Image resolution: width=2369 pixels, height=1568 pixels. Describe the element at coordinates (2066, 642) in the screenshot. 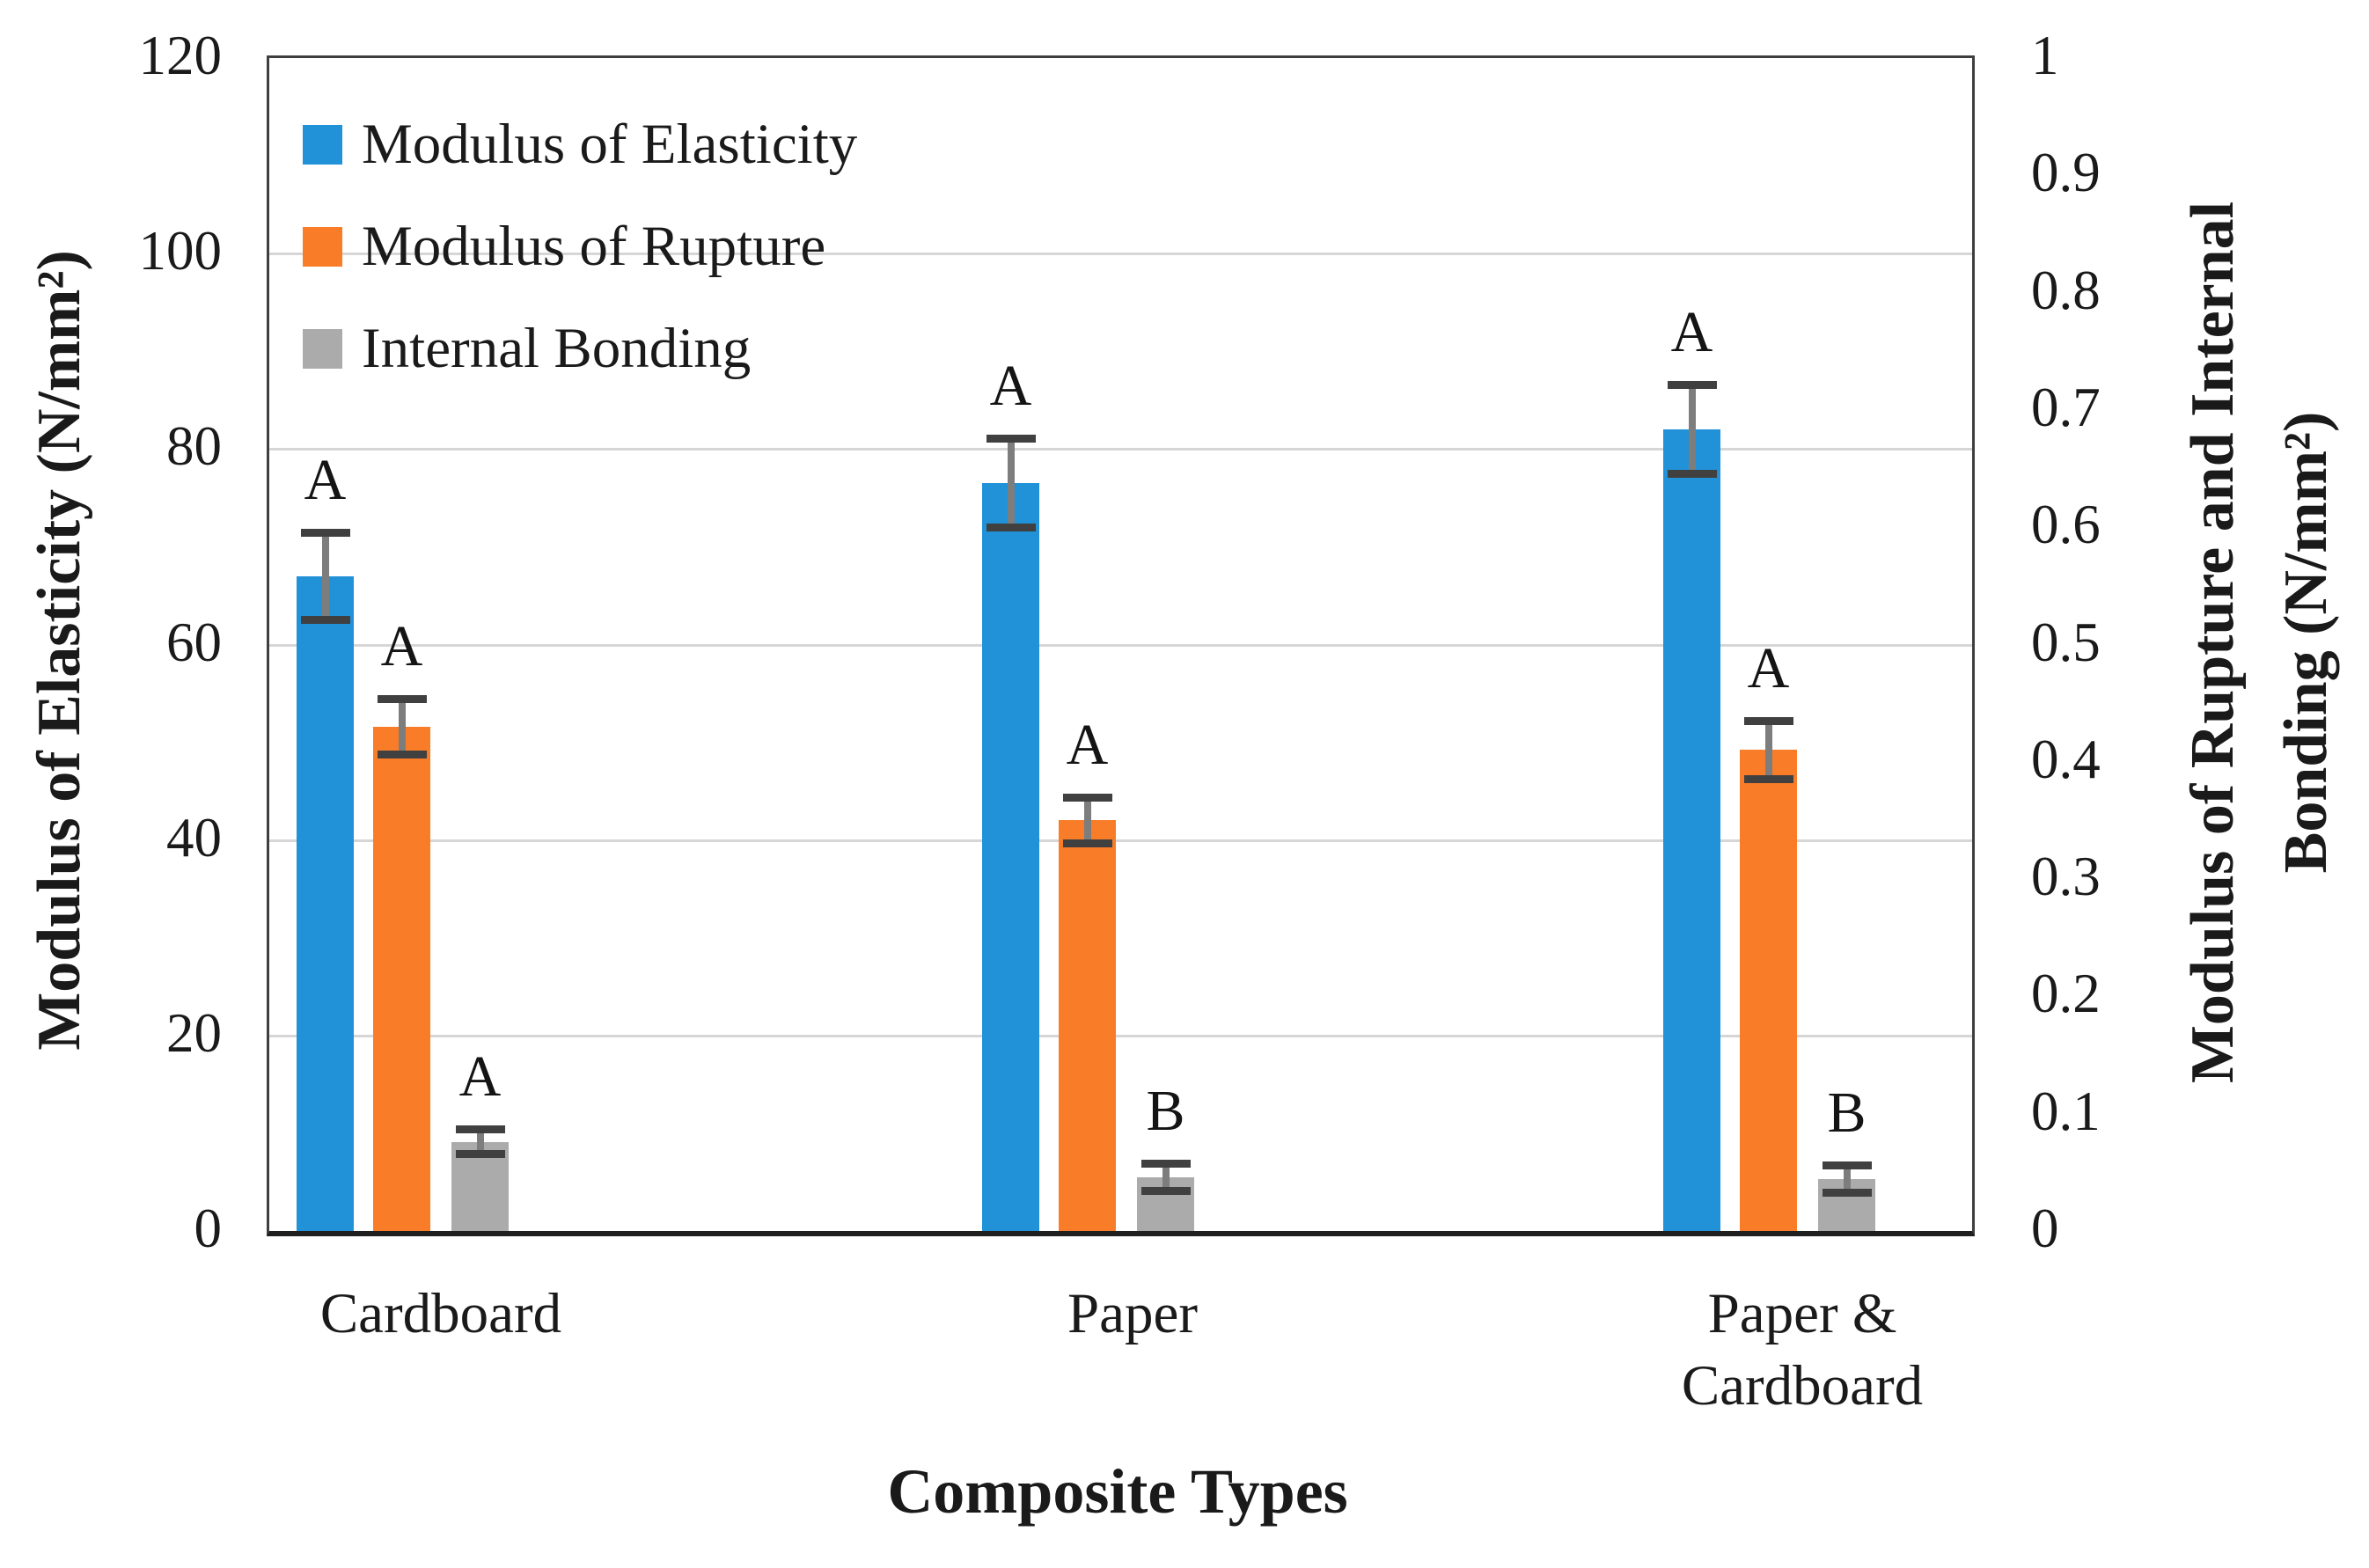

I see `right-tick-0.5: 0.5` at that location.